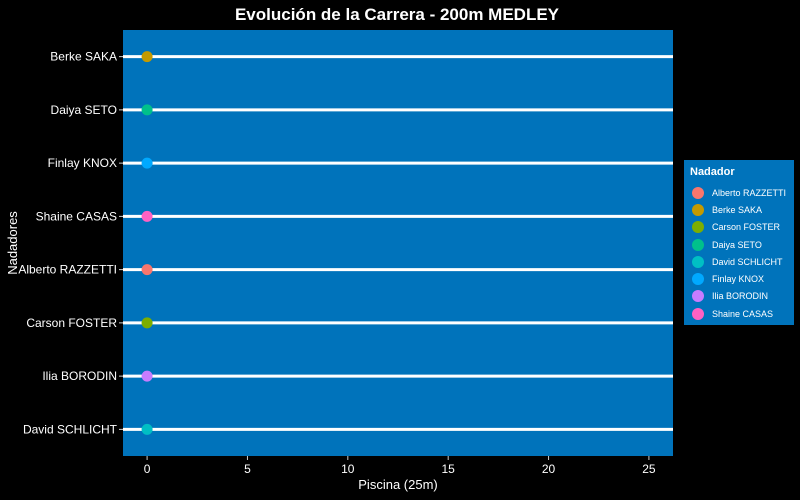 This screenshot has height=500, width=800. What do you see at coordinates (649, 469) in the screenshot?
I see `x-tick-label: 25` at bounding box center [649, 469].